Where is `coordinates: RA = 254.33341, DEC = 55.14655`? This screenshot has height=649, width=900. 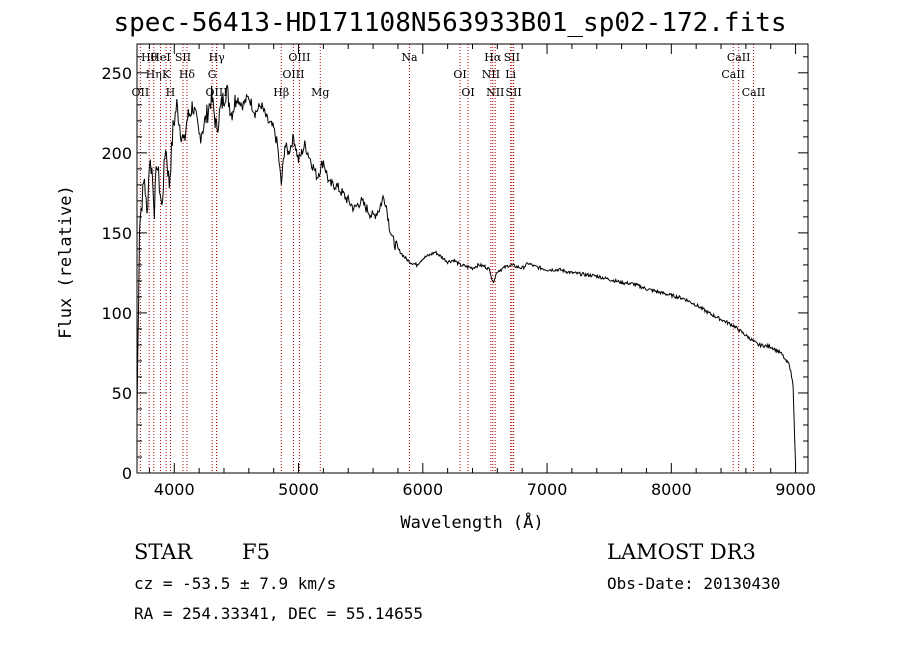 coordinates: RA = 254.33341, DEC = 55.14655 is located at coordinates (278, 613).